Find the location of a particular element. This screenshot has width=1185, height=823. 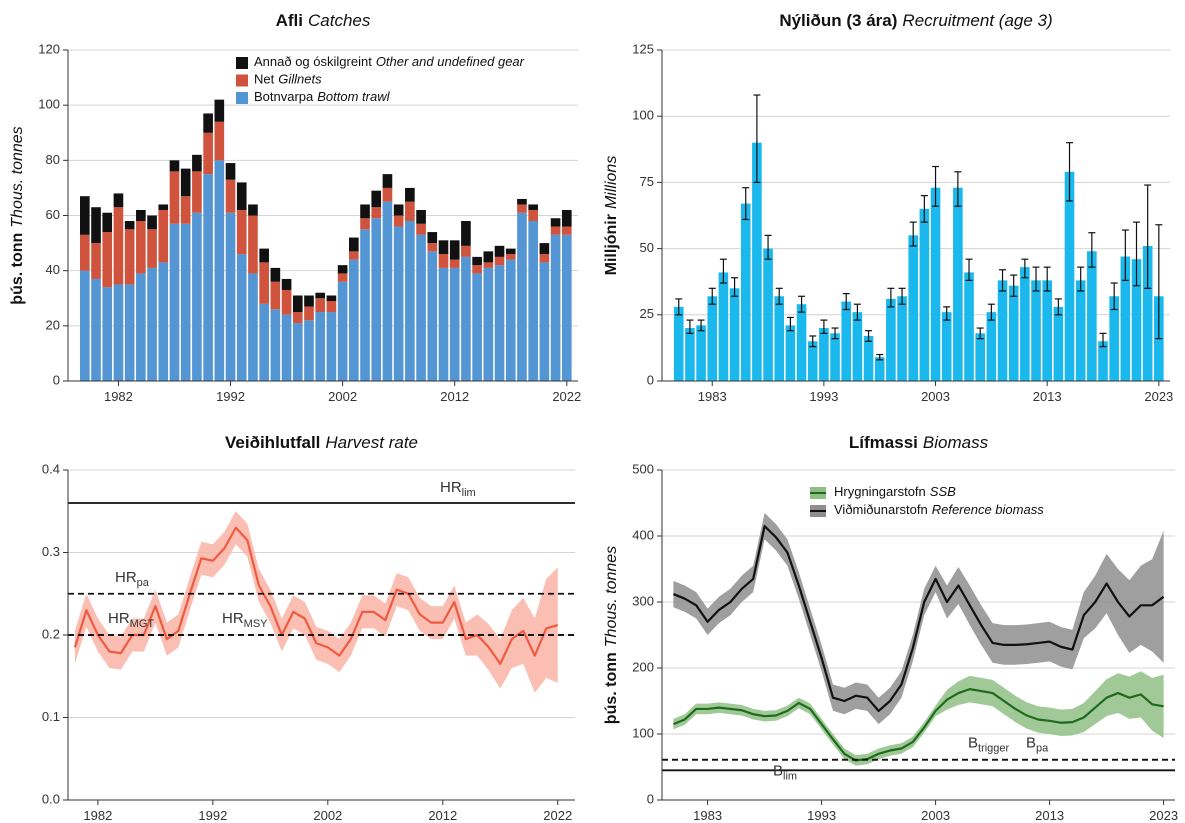

y-tick-label: 125 is located at coordinates (643, 48).